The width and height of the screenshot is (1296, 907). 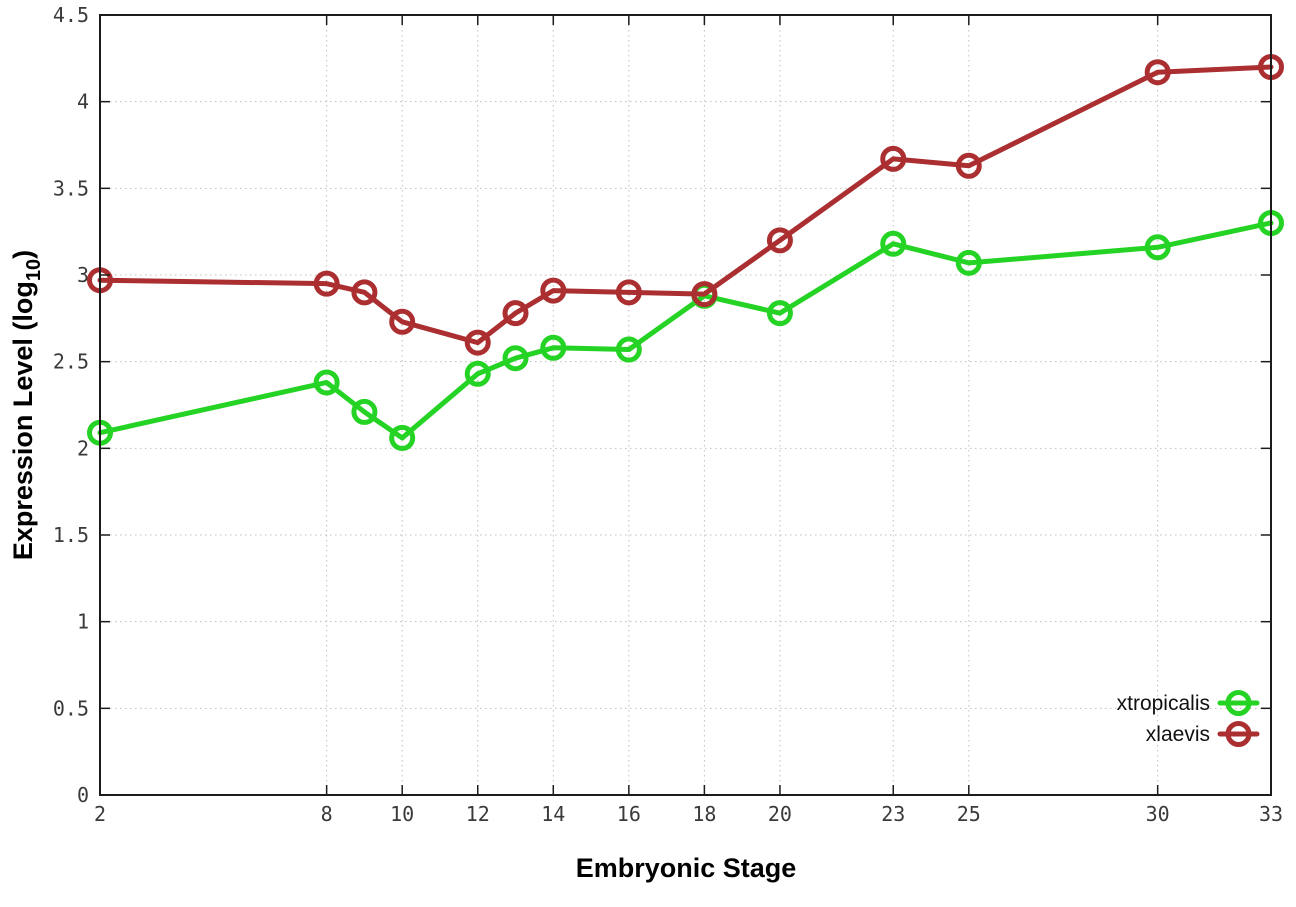 I want to click on legend-label-xtropicalis: xtropicalis, so click(x=1163, y=703).